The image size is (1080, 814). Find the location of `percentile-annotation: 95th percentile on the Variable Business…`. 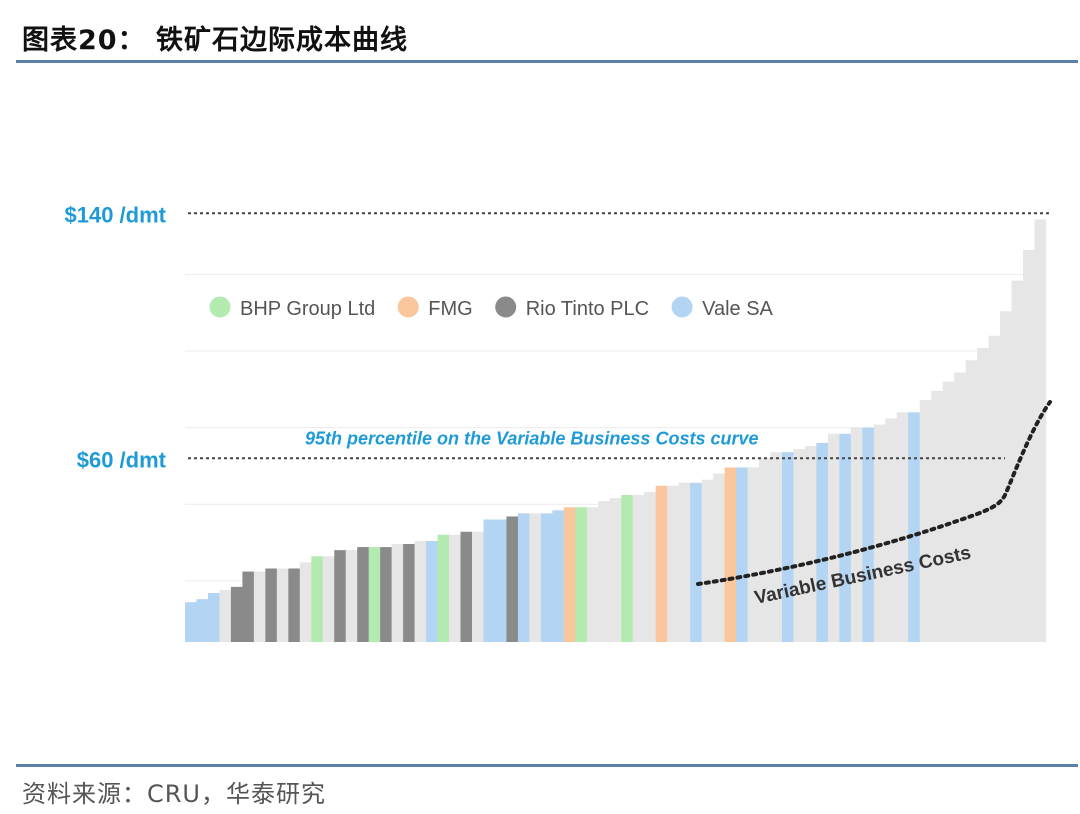

percentile-annotation: 95th percentile on the Variable Business… is located at coordinates (532, 438).